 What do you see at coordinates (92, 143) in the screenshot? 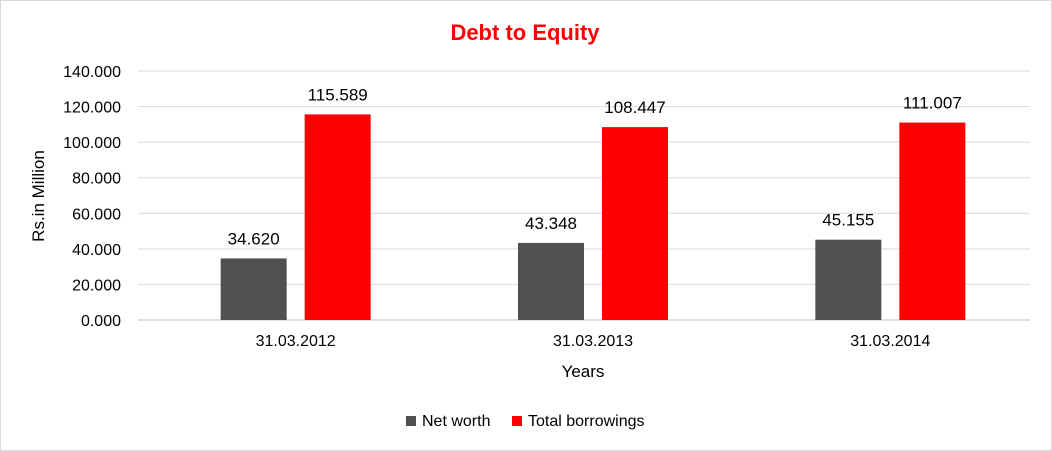
I see `y-tick-label: 100.000` at bounding box center [92, 143].